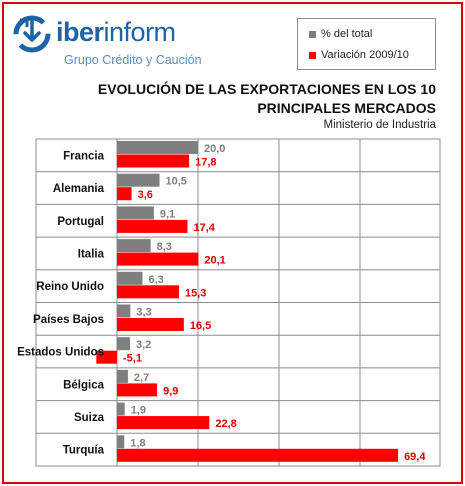  What do you see at coordinates (143, 313) in the screenshot?
I see `data-label-share: 3,3` at bounding box center [143, 313].